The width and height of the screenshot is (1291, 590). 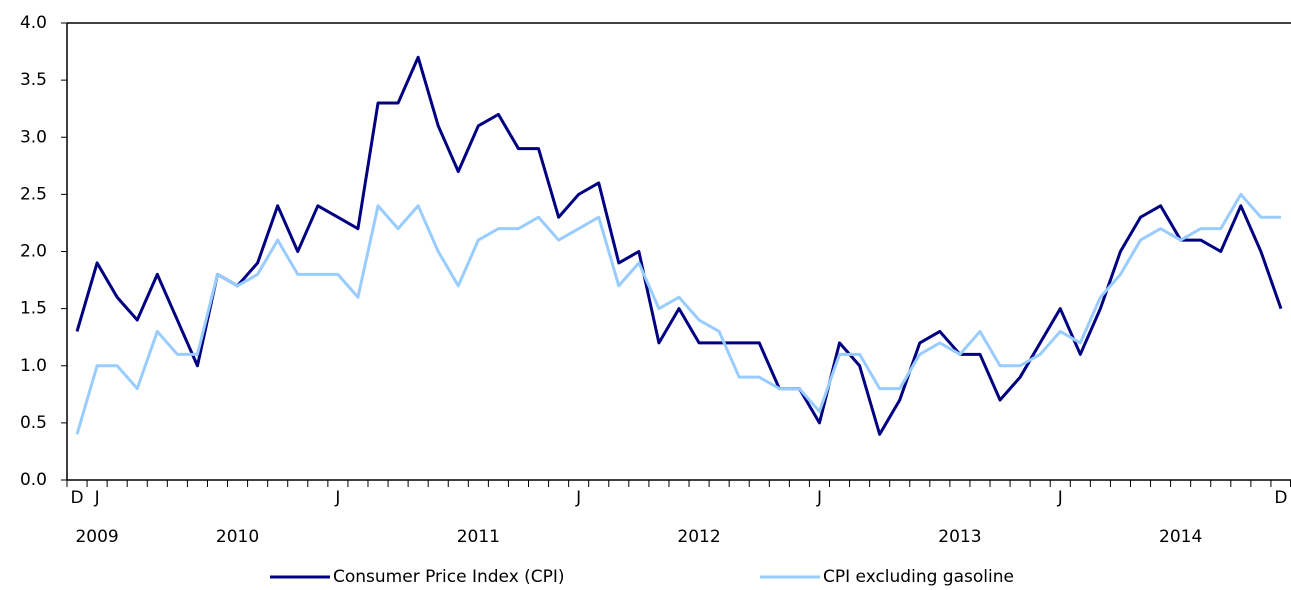 I want to click on year-label: 2011, so click(x=478, y=537).